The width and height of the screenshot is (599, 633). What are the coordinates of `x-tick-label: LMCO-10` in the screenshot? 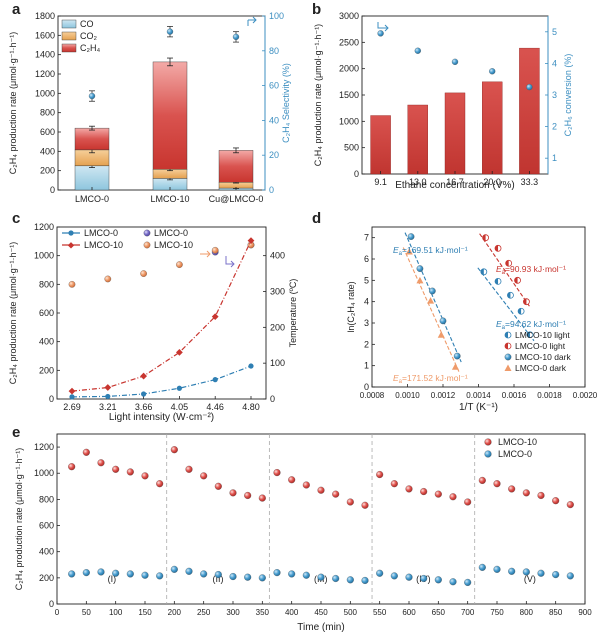 It's located at (169, 199).